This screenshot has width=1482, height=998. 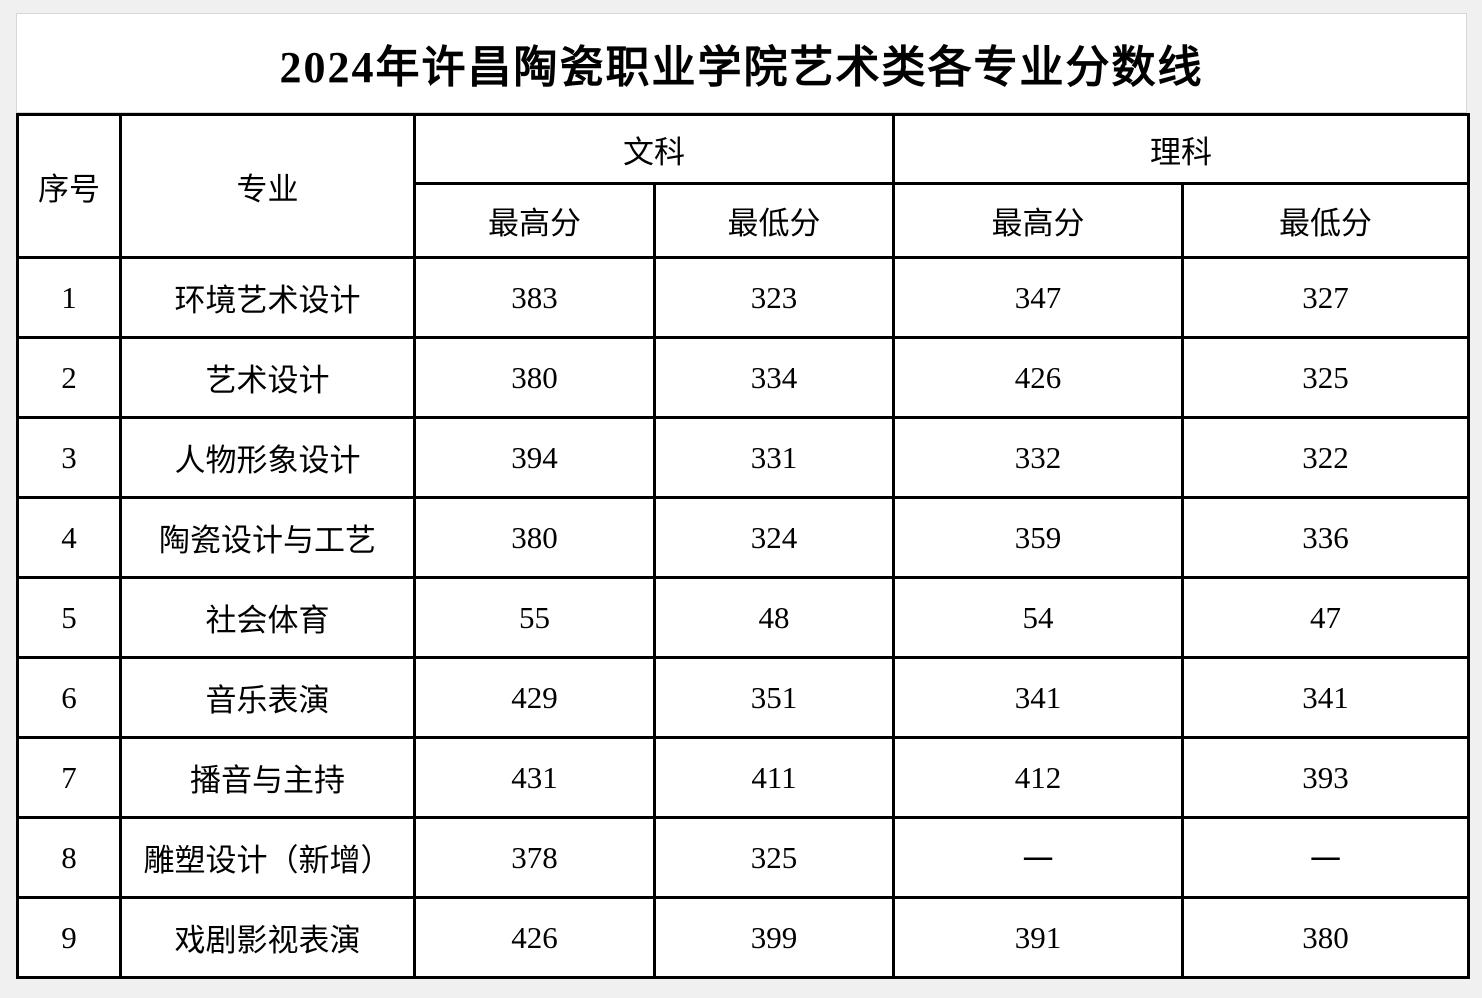 What do you see at coordinates (534, 297) in the screenshot?
I see `wen-max-cell: 383` at bounding box center [534, 297].